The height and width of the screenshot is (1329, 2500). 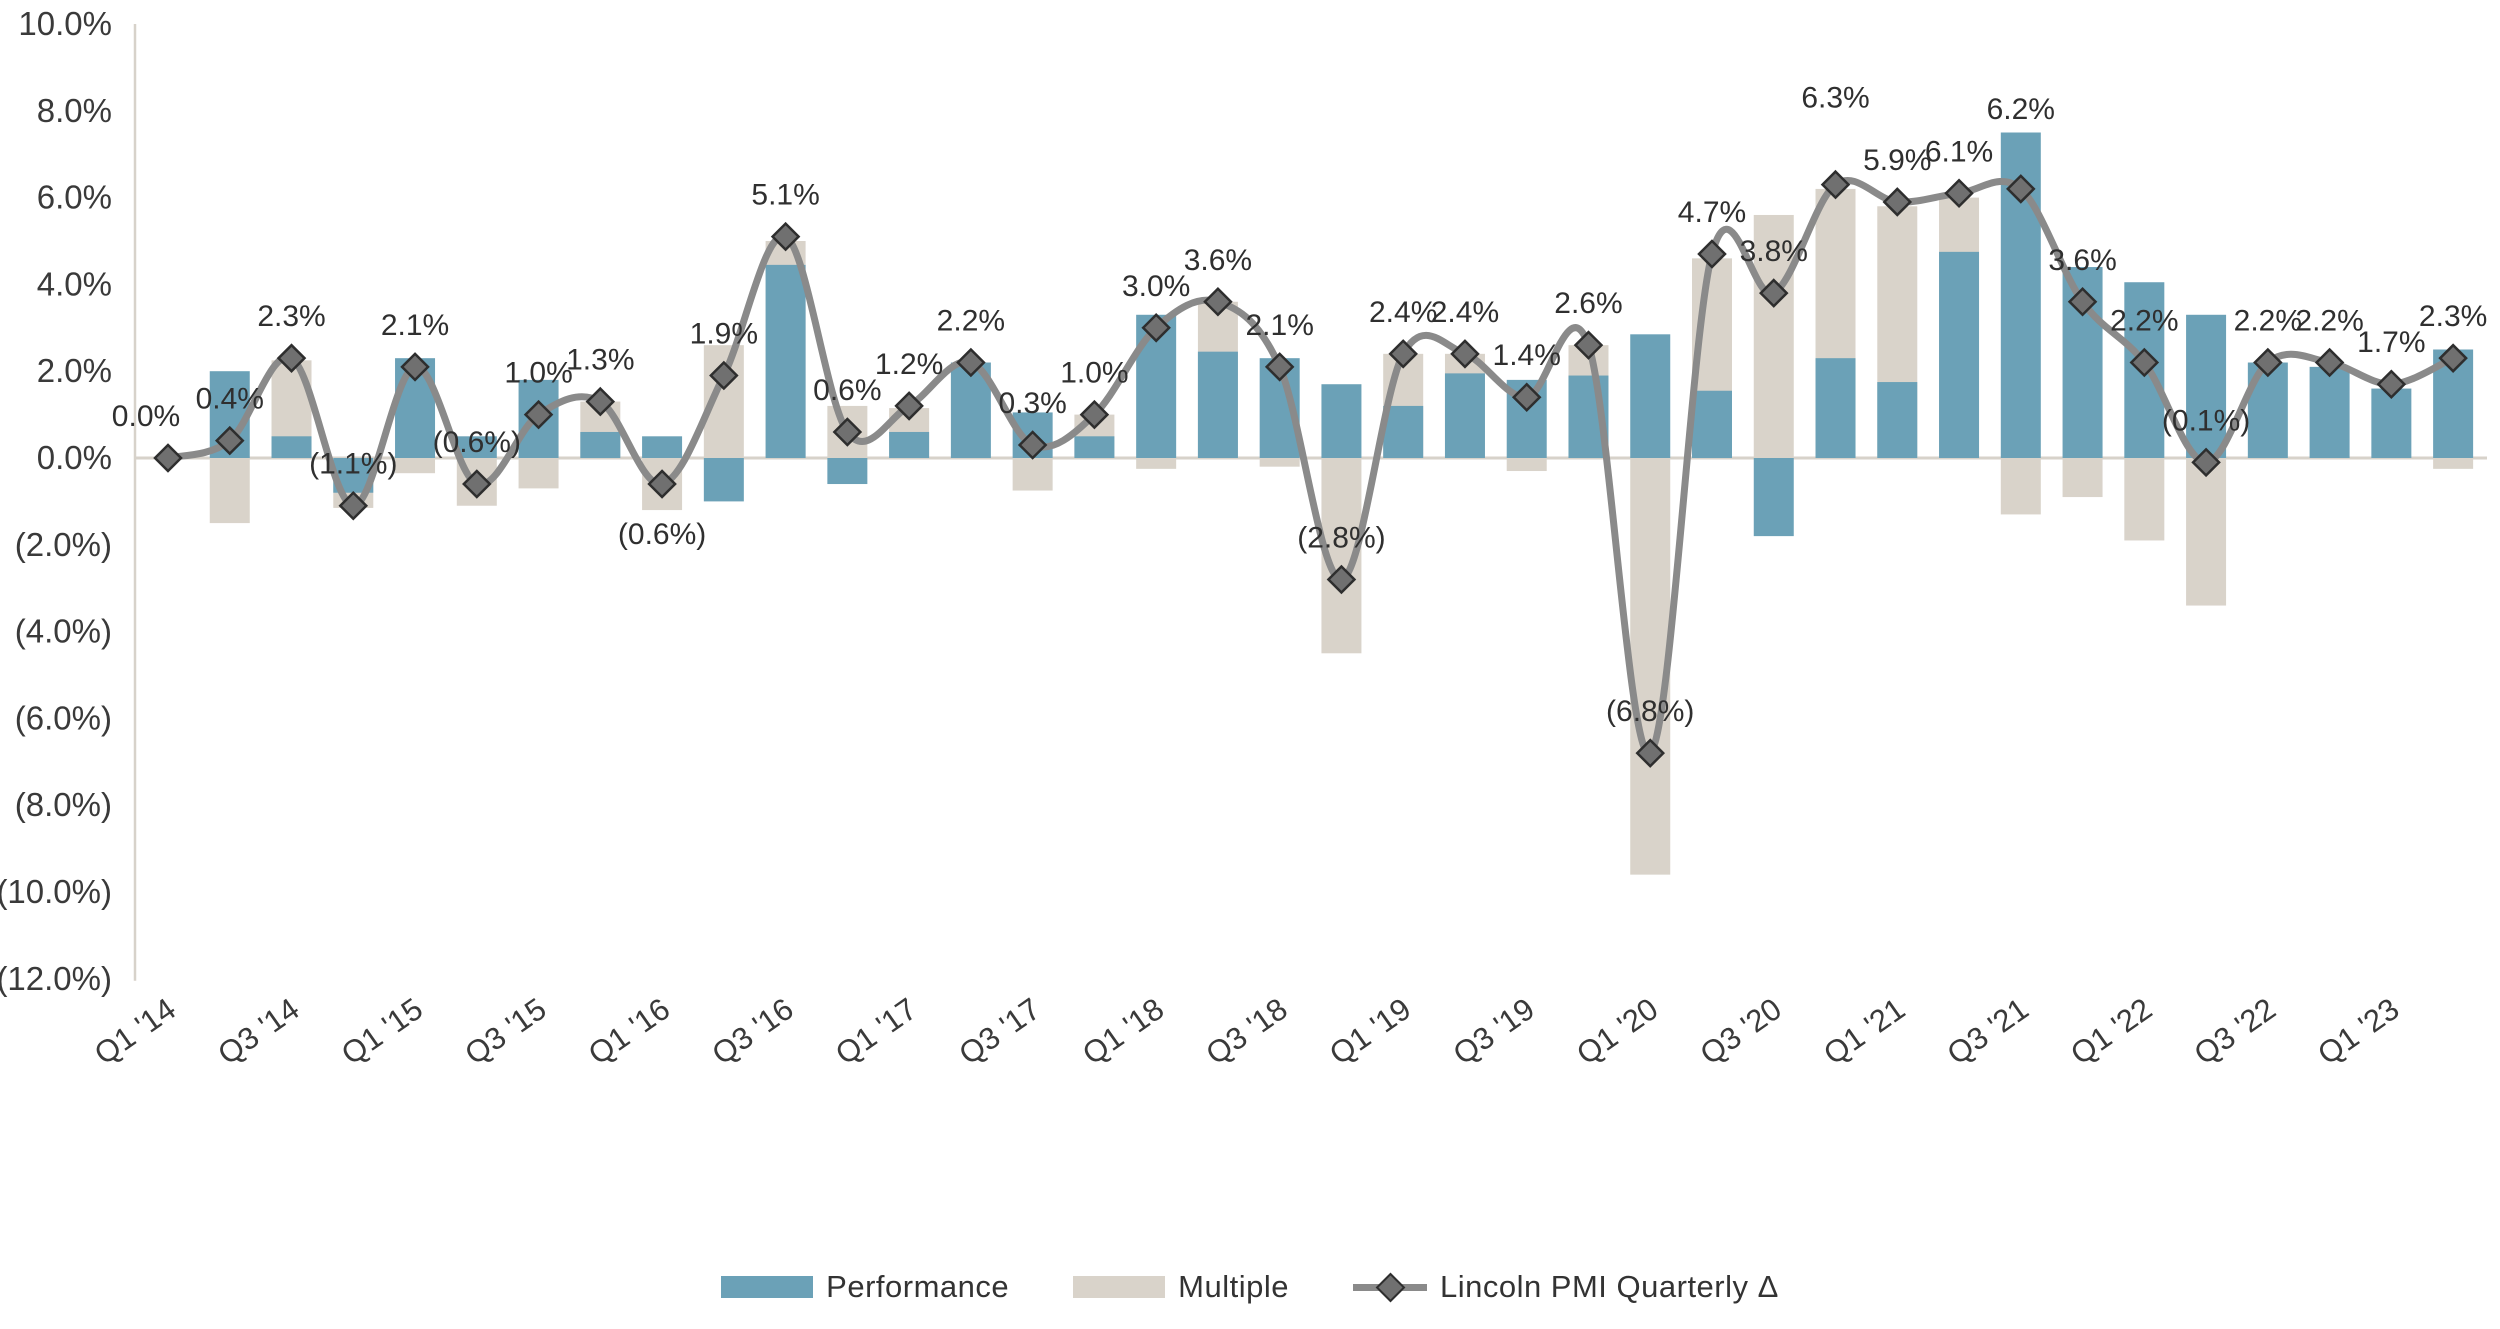 What do you see at coordinates (1650, 711) in the screenshot?
I see `pmi-point-label: (6.8%)` at bounding box center [1650, 711].